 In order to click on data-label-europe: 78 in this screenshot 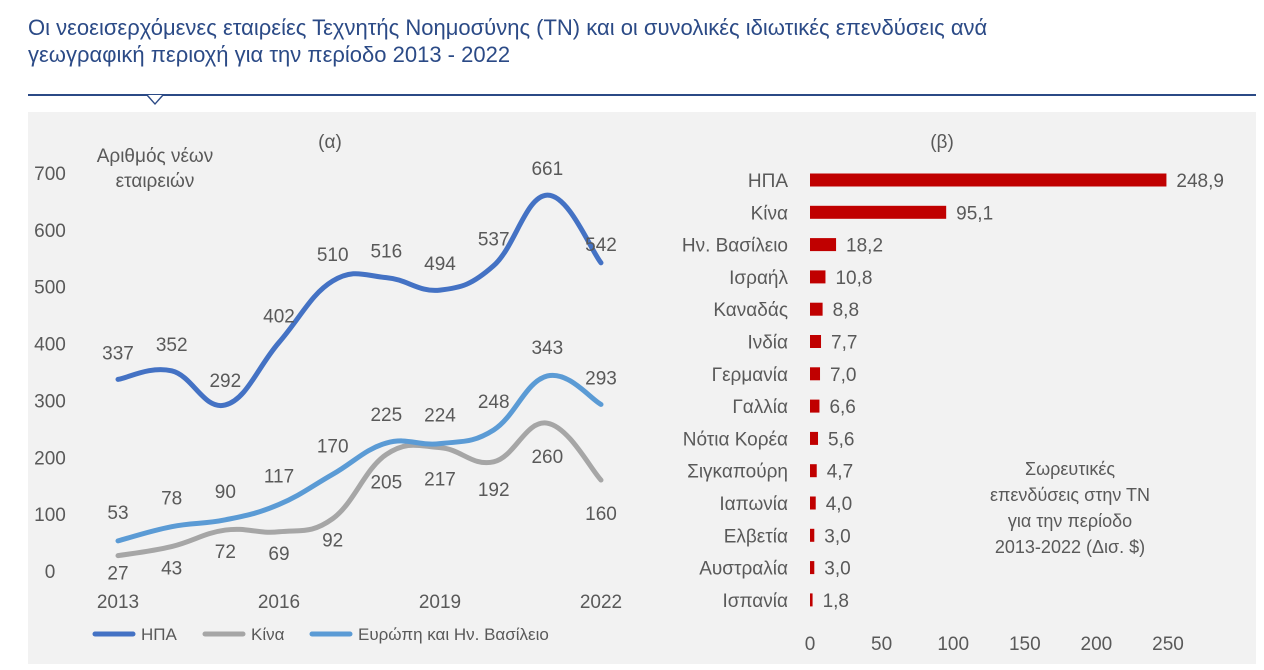, I will do `click(171, 499)`.